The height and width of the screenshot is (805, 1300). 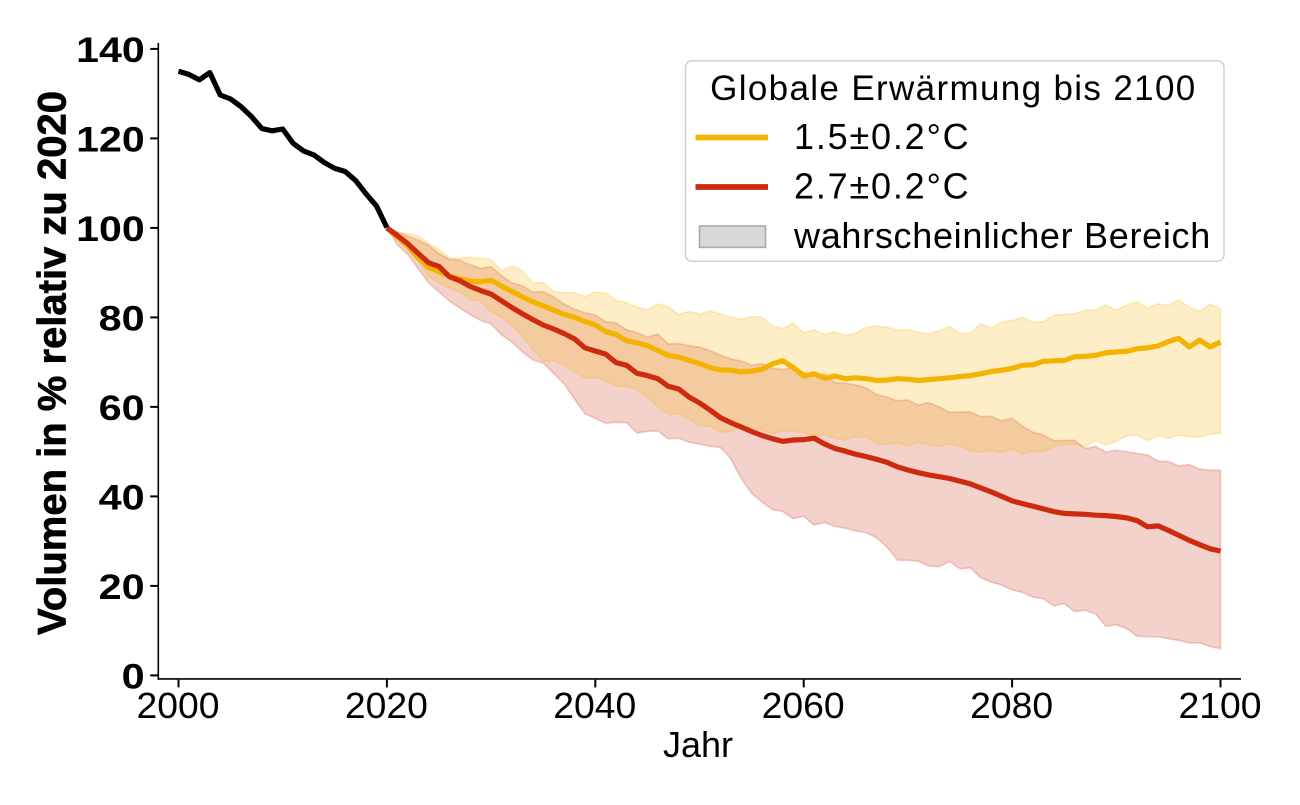 What do you see at coordinates (1002, 235) in the screenshot?
I see `svg-text: wahrscheinlicher Bereich` at bounding box center [1002, 235].